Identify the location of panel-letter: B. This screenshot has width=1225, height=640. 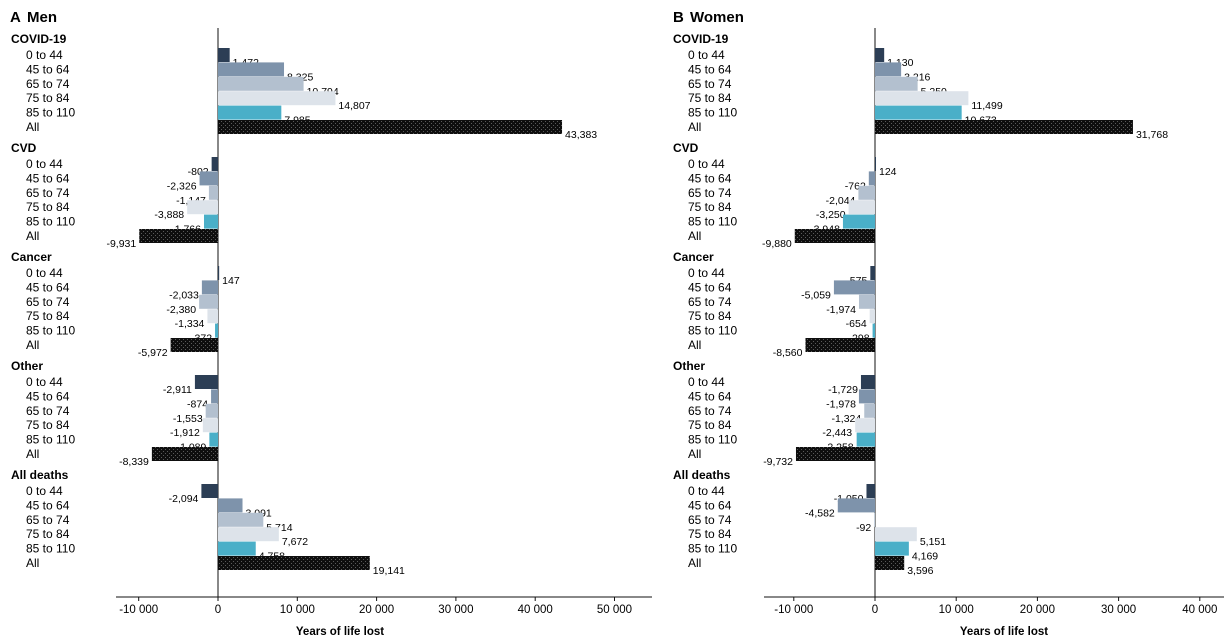
(678, 17).